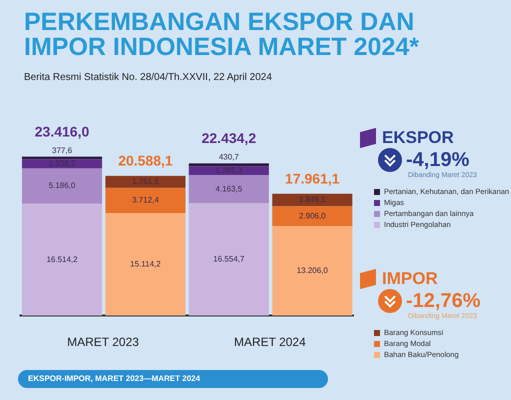 The image size is (511, 400). I want to click on data-label: 3.712,4, so click(146, 200).